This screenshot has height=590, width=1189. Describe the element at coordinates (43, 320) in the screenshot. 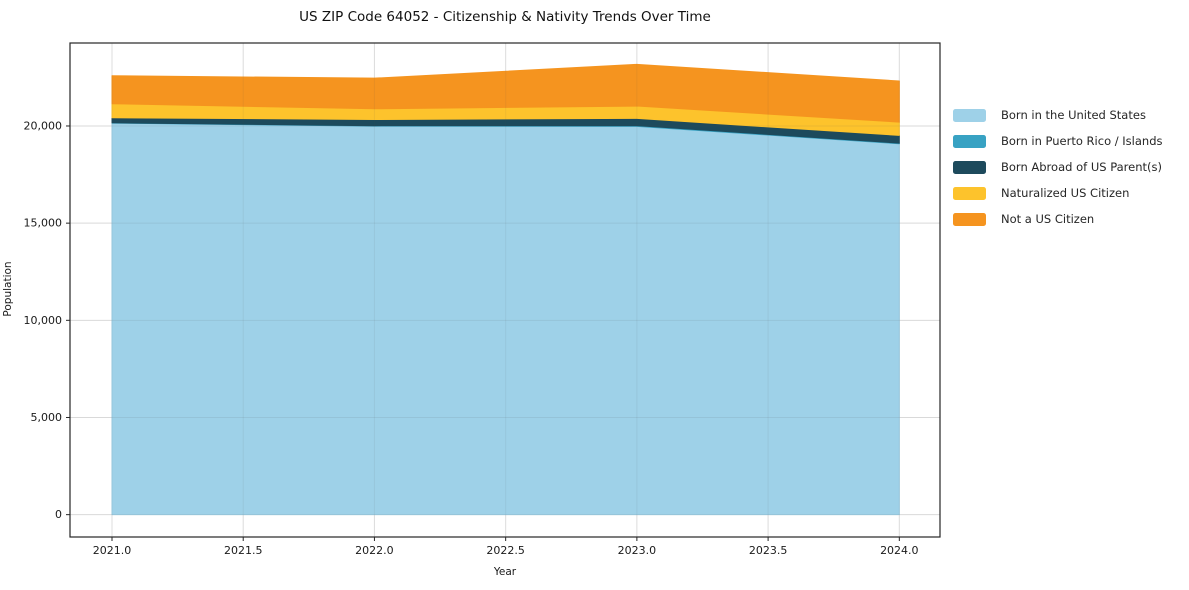

I see `y-tick-label: 10,000` at that location.